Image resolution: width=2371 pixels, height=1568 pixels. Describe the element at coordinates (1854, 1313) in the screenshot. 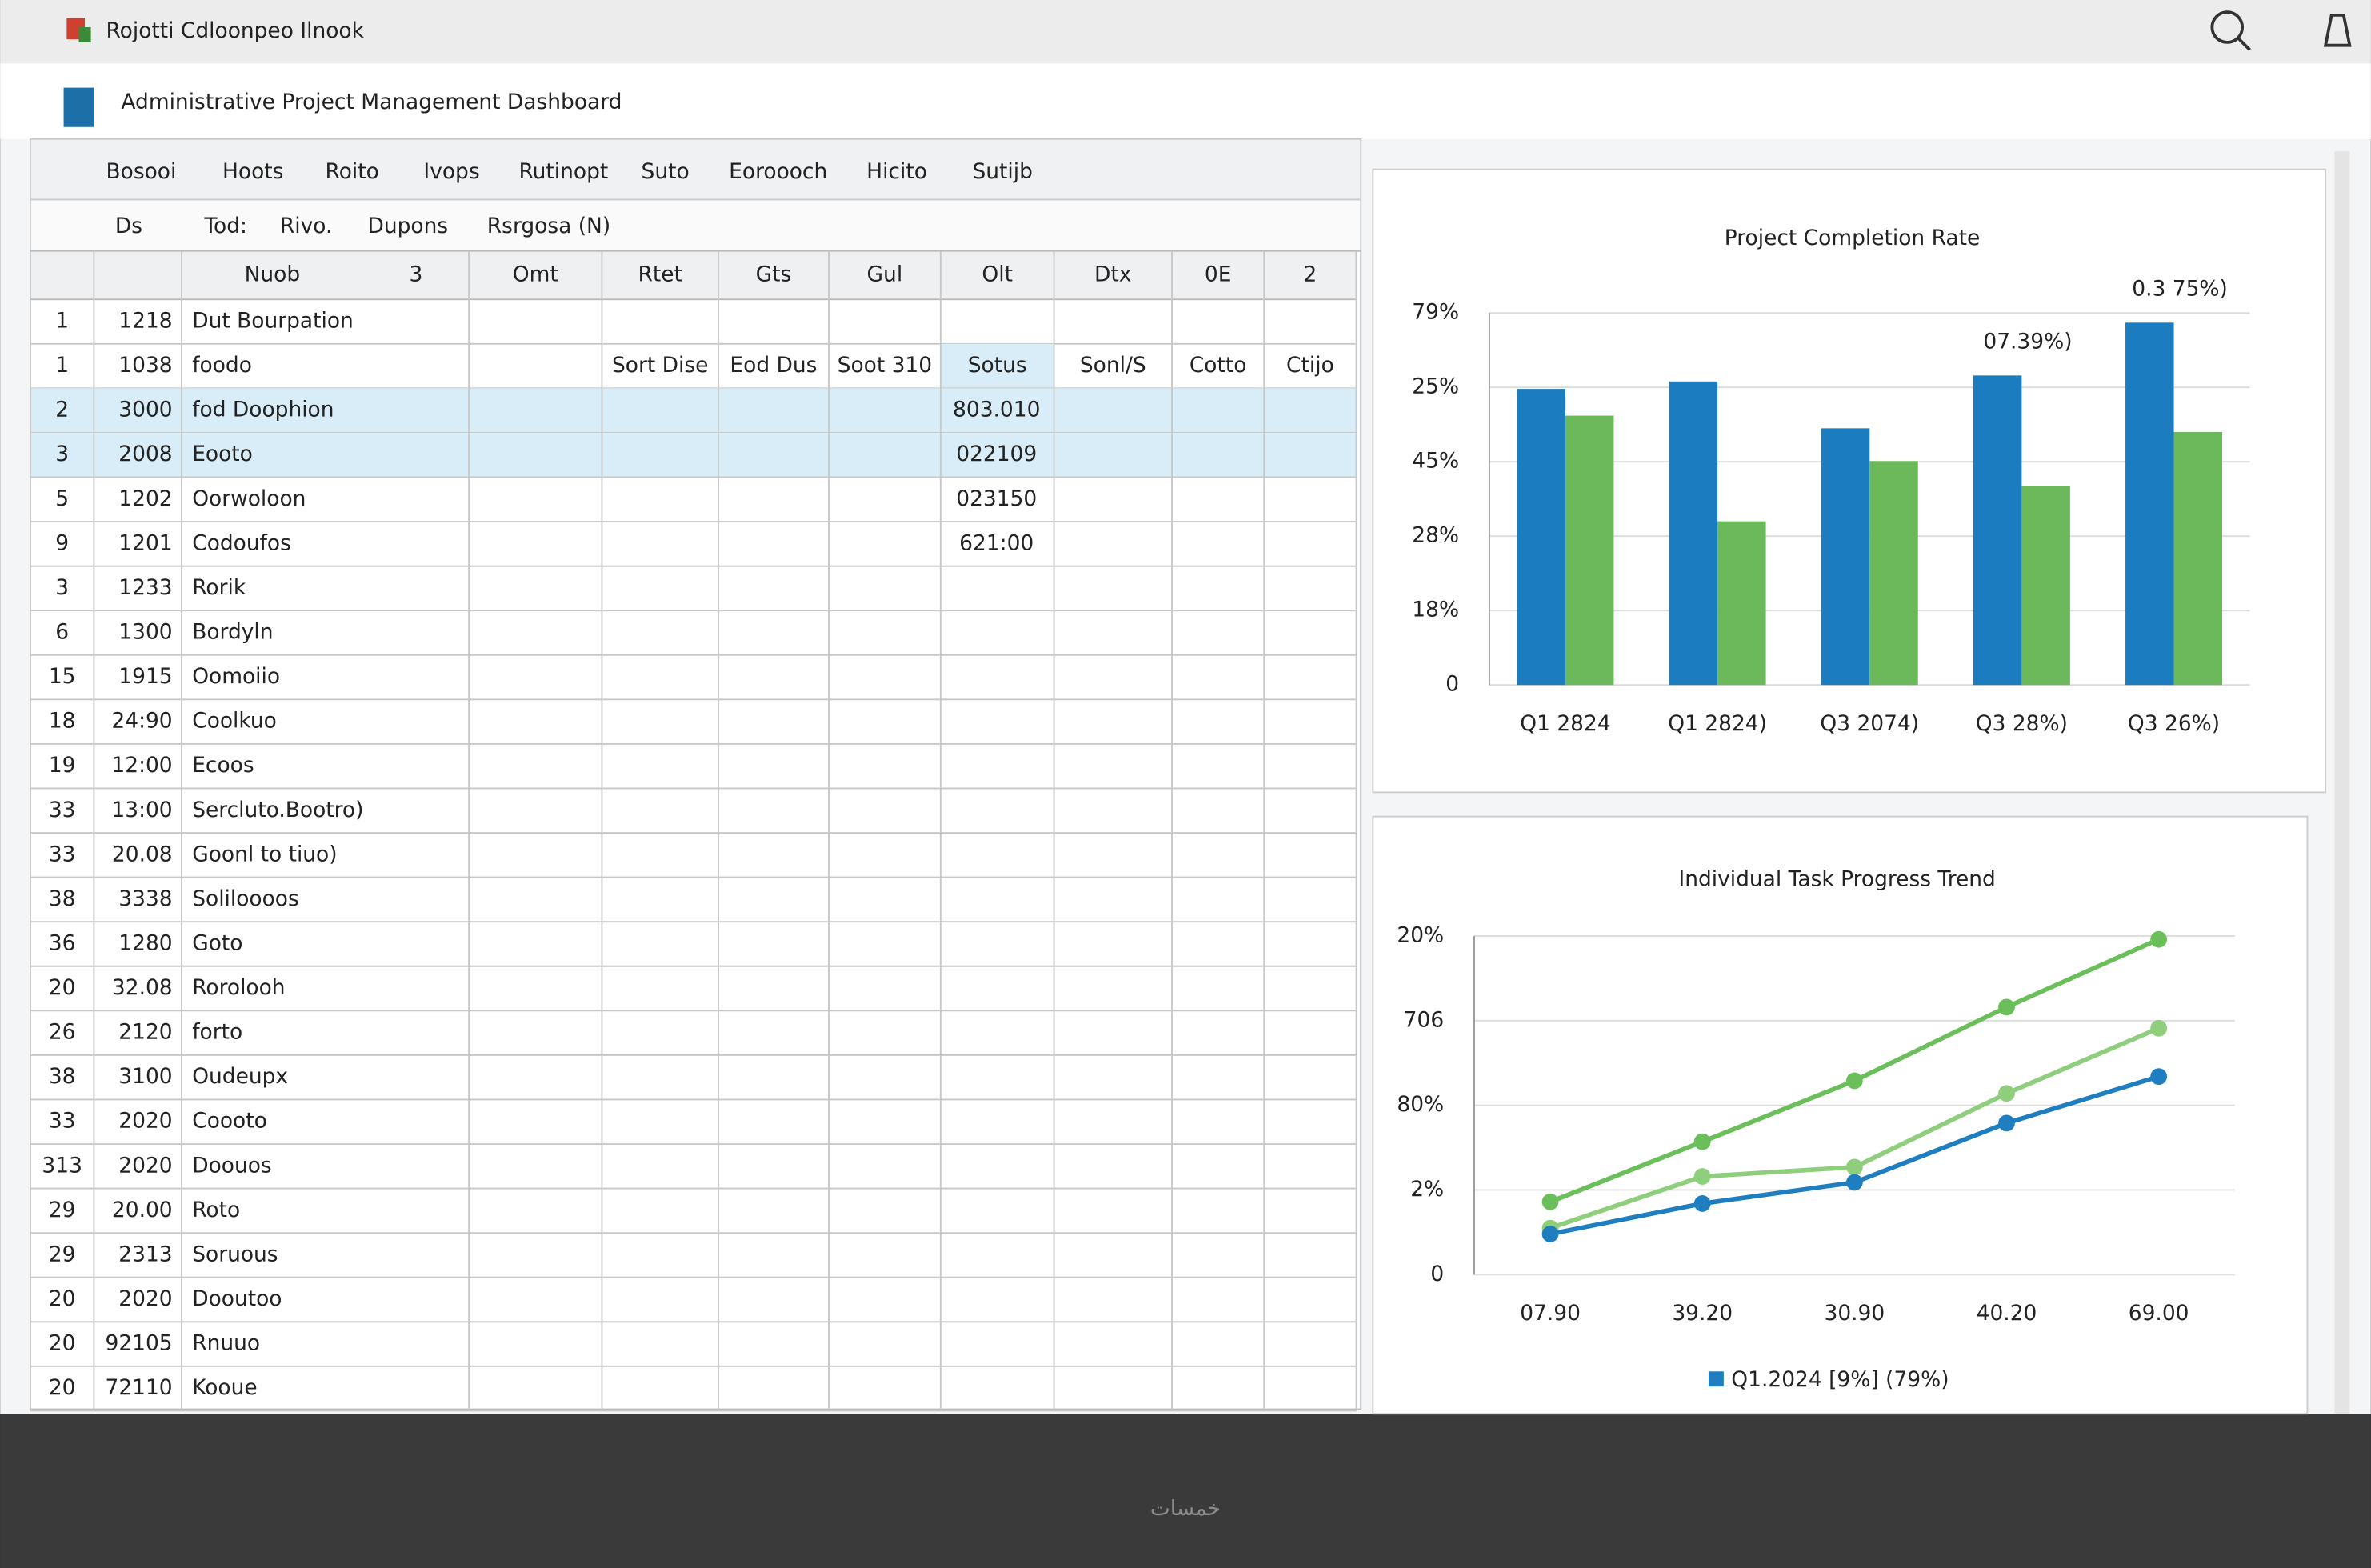

I see `x-tick-label: 30.90` at that location.